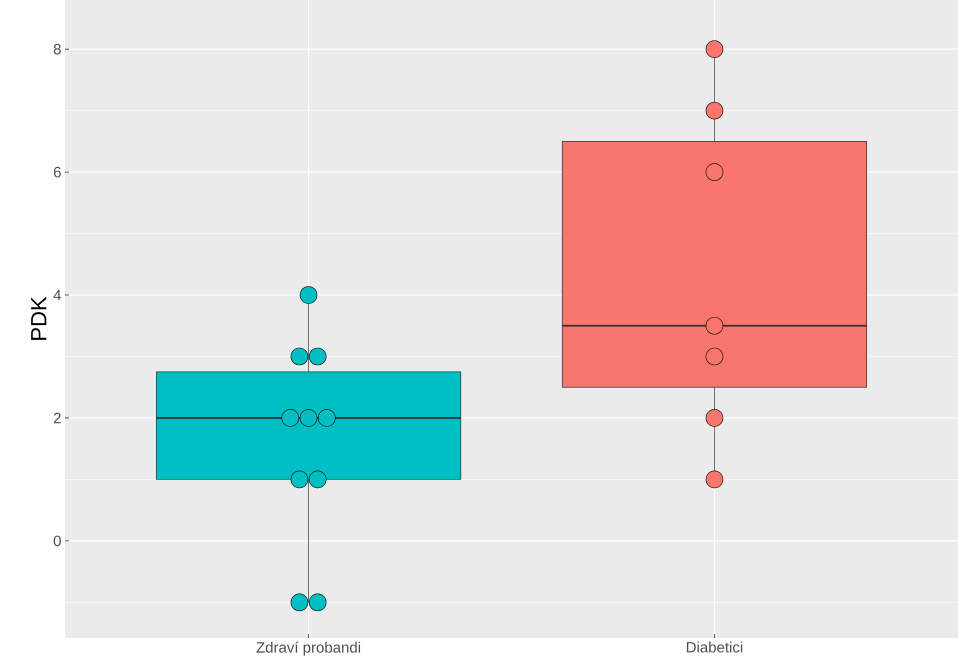  What do you see at coordinates (57, 418) in the screenshot?
I see `y-tick-label: 2` at bounding box center [57, 418].